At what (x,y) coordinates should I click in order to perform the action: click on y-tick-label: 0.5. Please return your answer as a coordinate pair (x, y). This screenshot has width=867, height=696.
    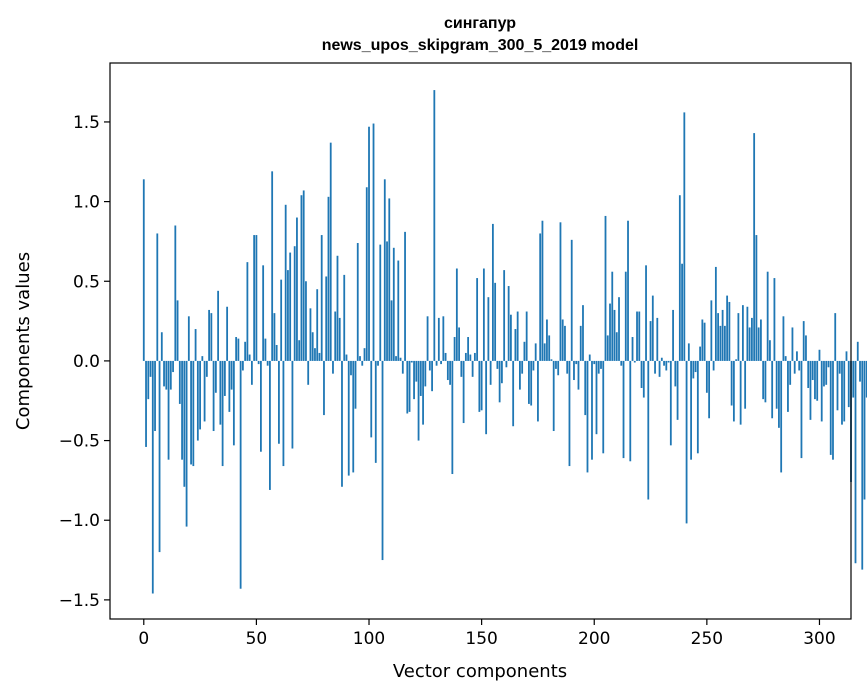
    Looking at the image, I should click on (86, 282).